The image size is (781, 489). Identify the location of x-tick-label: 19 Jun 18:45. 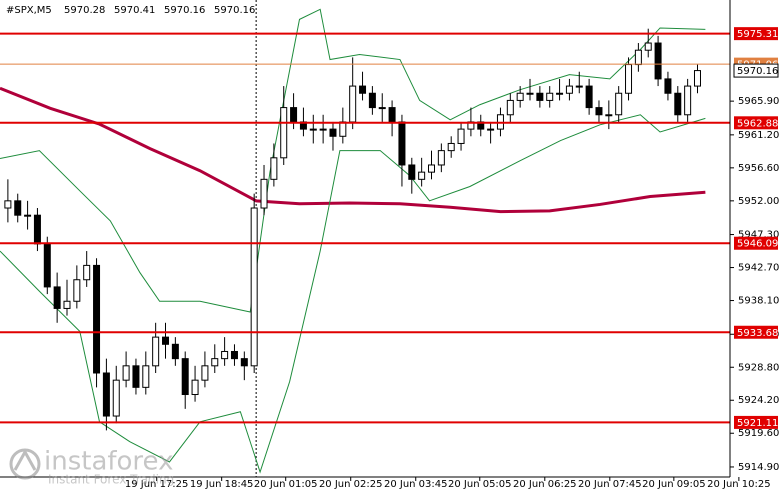
(222, 484).